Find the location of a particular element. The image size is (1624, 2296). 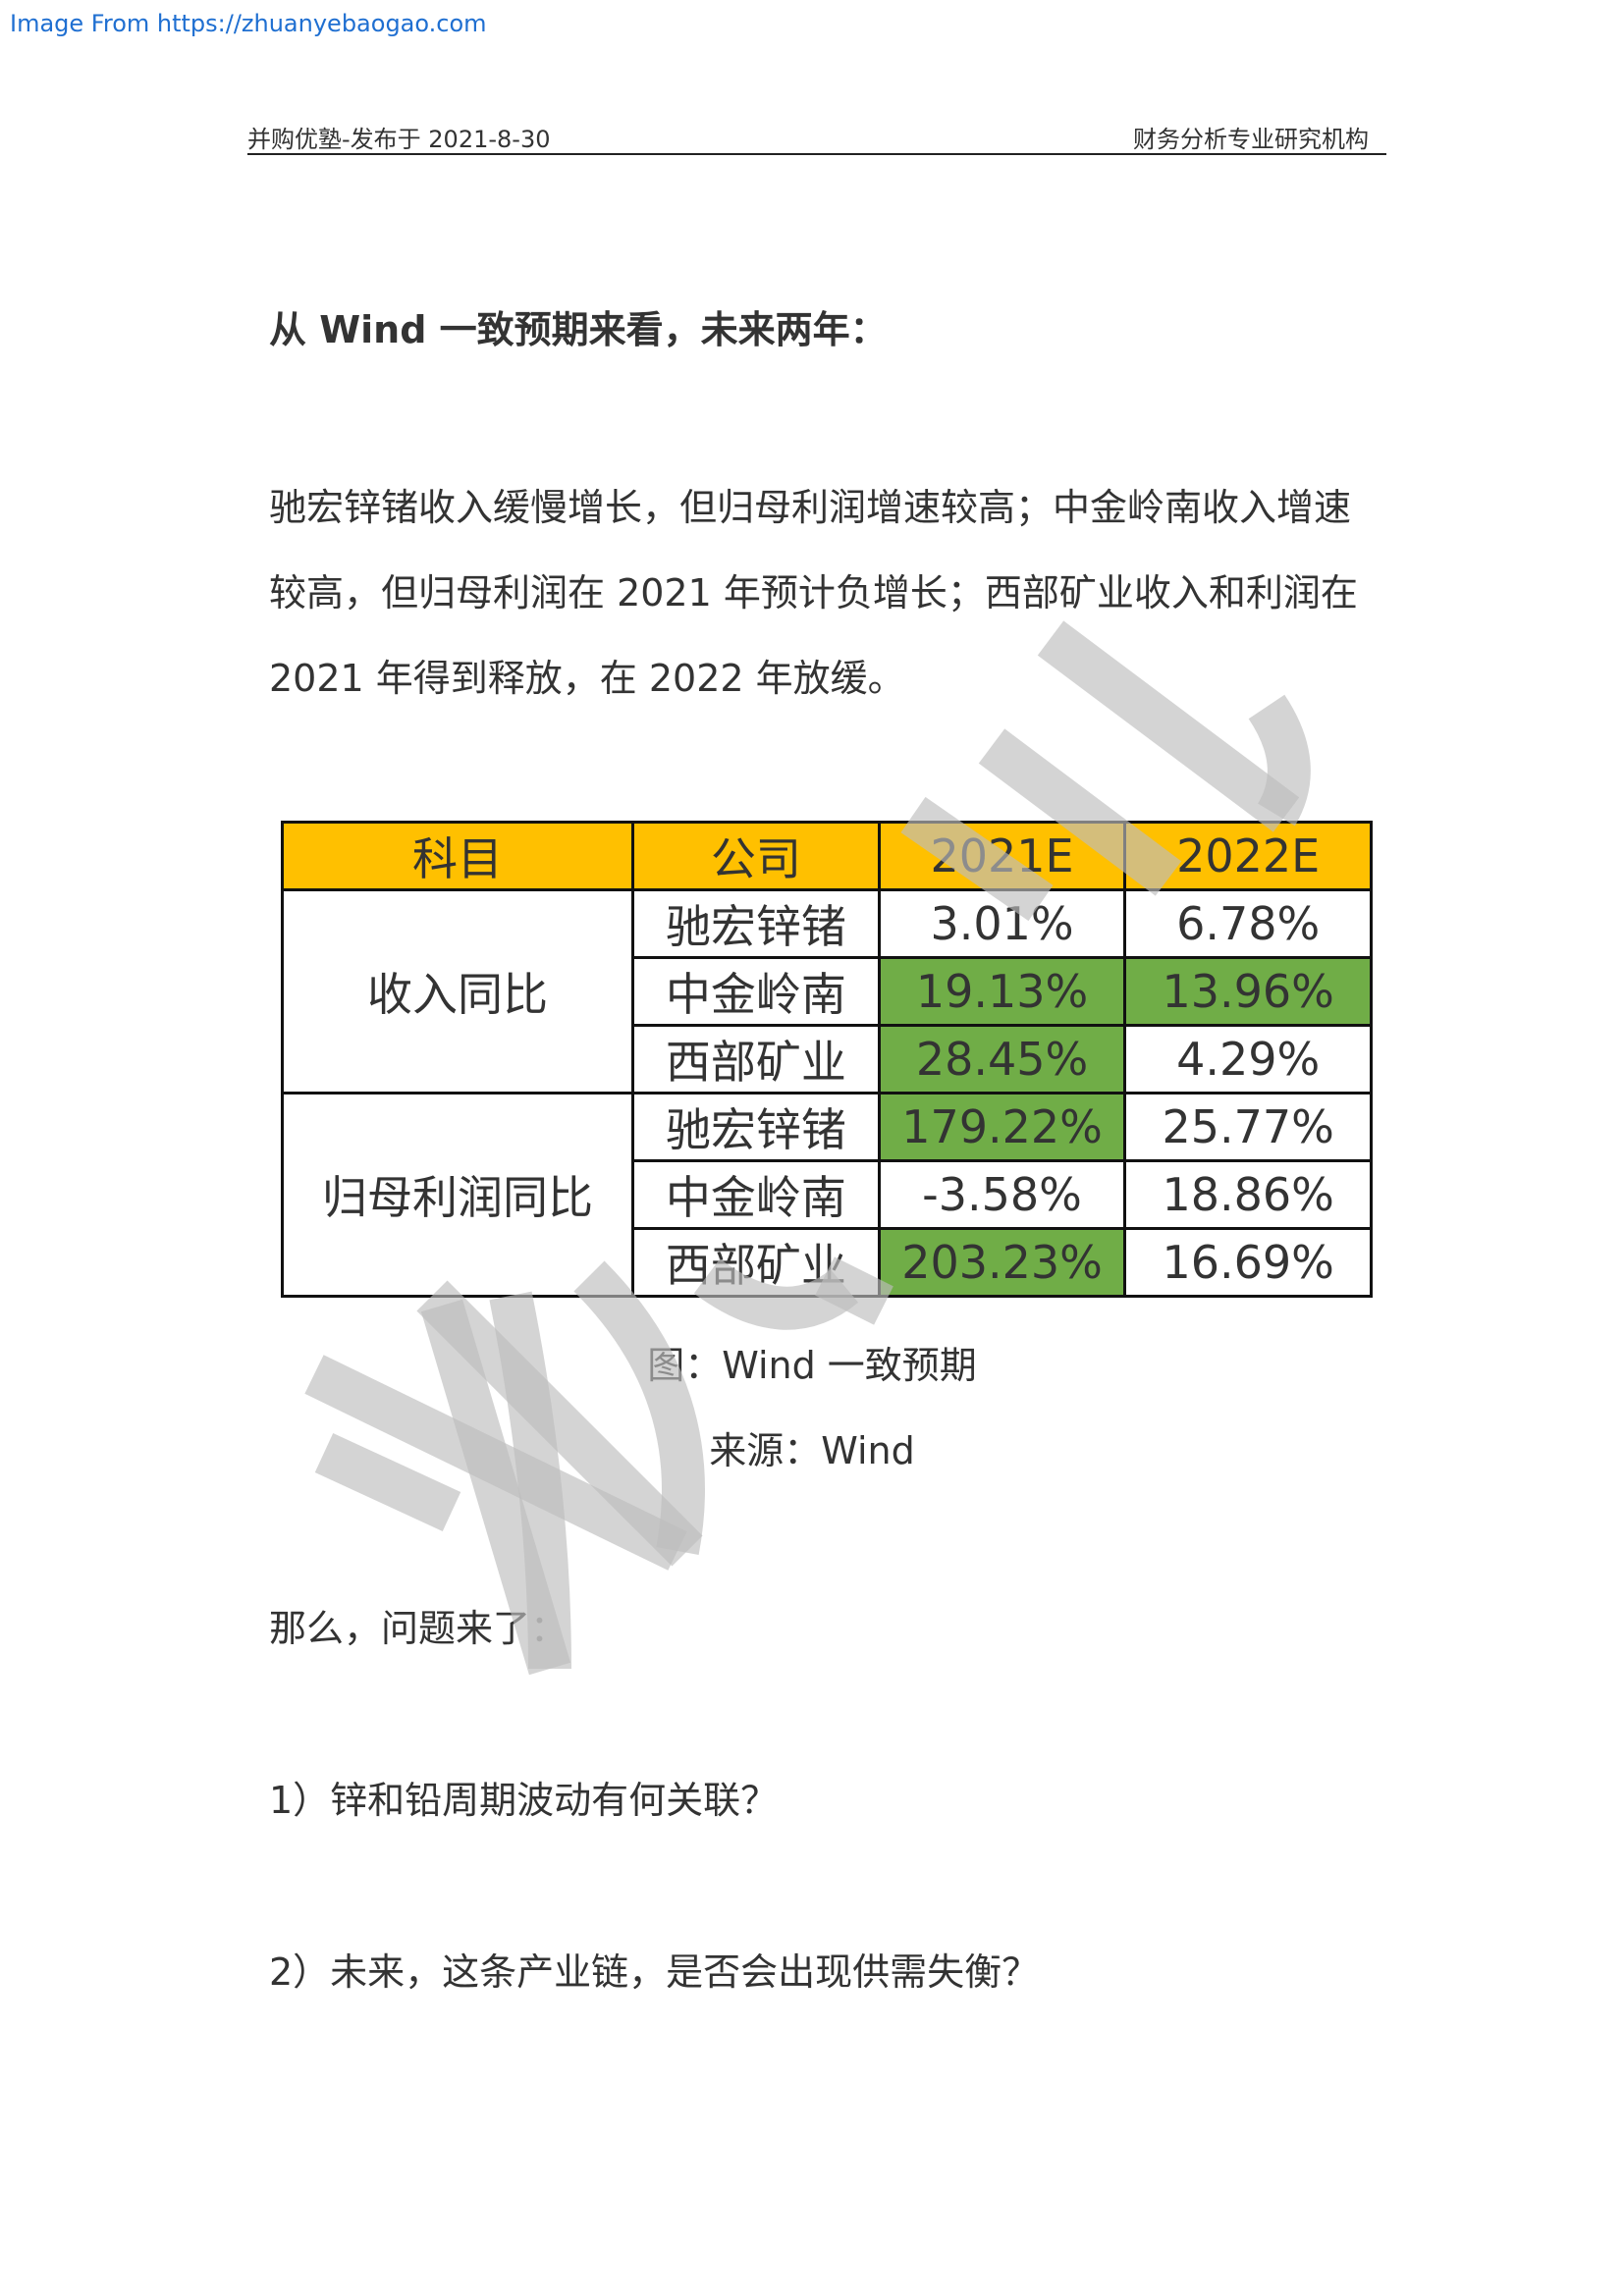

table-row: 收入同比 驰宏锌锗 3.01% 6.78% is located at coordinates (826, 992).